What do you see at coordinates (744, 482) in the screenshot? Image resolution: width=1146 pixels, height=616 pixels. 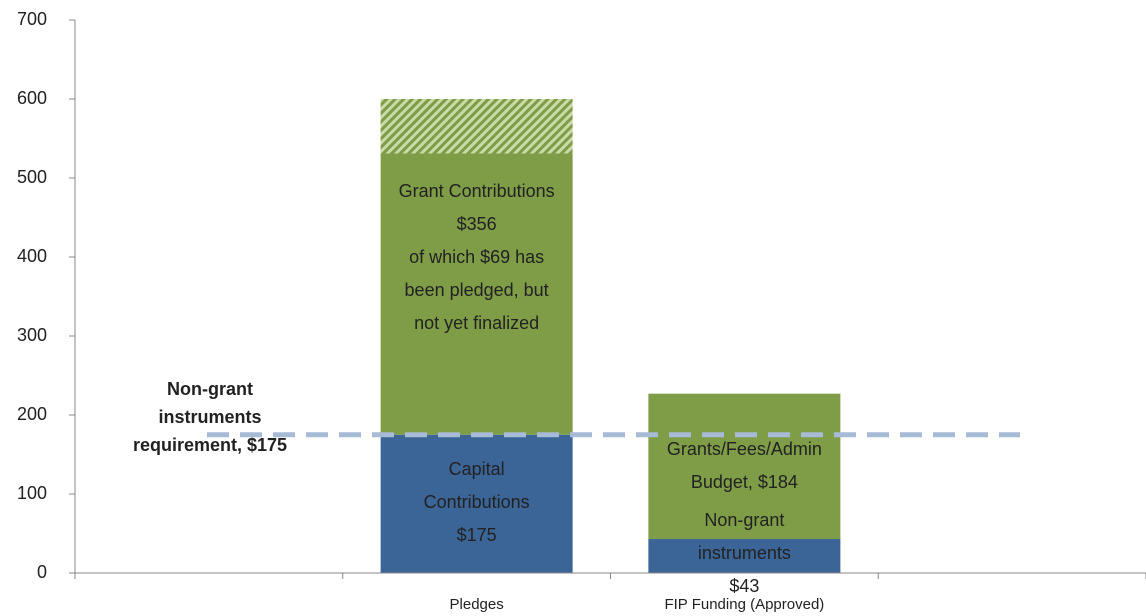 I see `data-label: Budget, $184` at bounding box center [744, 482].